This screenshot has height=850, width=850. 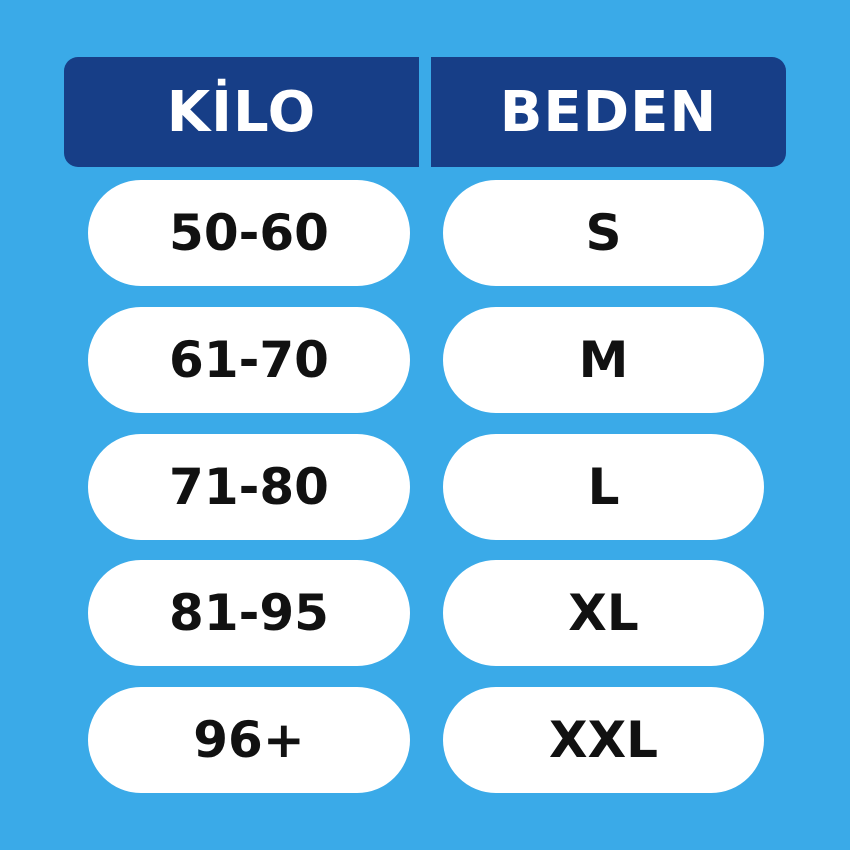 What do you see at coordinates (603, 740) in the screenshot?
I see `size-cell: XXL` at bounding box center [603, 740].